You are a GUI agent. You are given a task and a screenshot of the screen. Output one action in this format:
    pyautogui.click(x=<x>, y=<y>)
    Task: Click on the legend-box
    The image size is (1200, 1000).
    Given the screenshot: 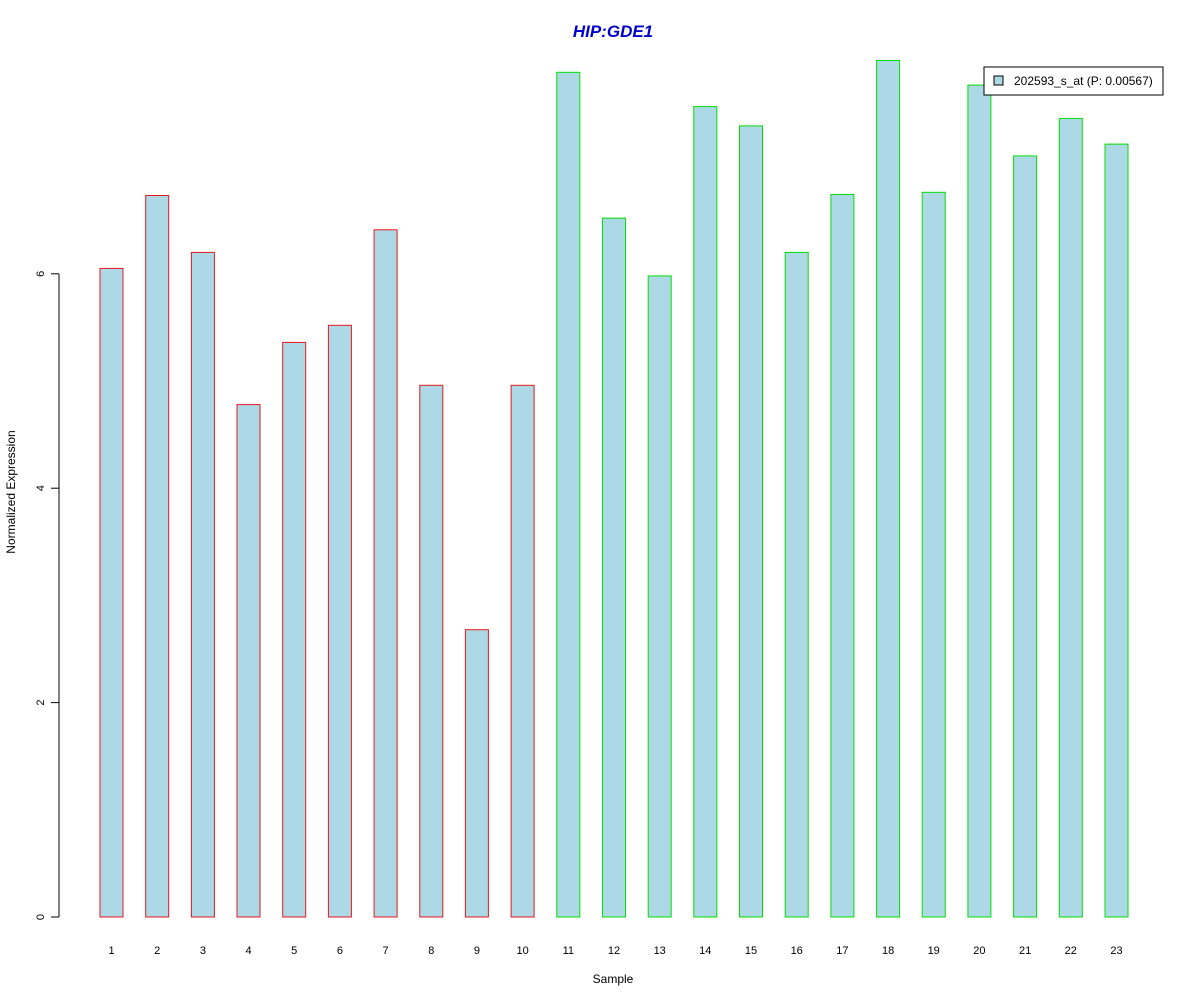 What is the action you would take?
    pyautogui.click(x=1073, y=81)
    